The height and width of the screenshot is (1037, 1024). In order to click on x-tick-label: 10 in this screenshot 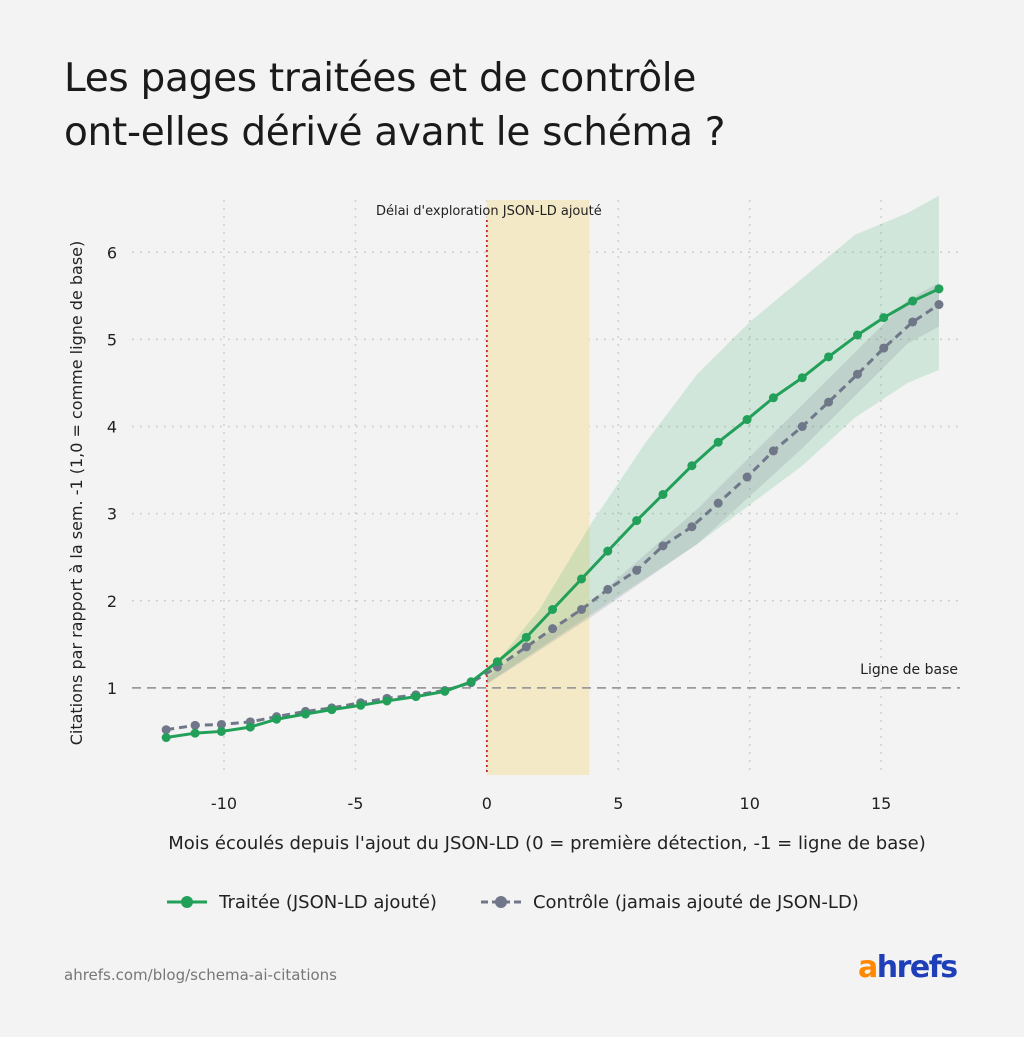, I will do `click(750, 803)`.